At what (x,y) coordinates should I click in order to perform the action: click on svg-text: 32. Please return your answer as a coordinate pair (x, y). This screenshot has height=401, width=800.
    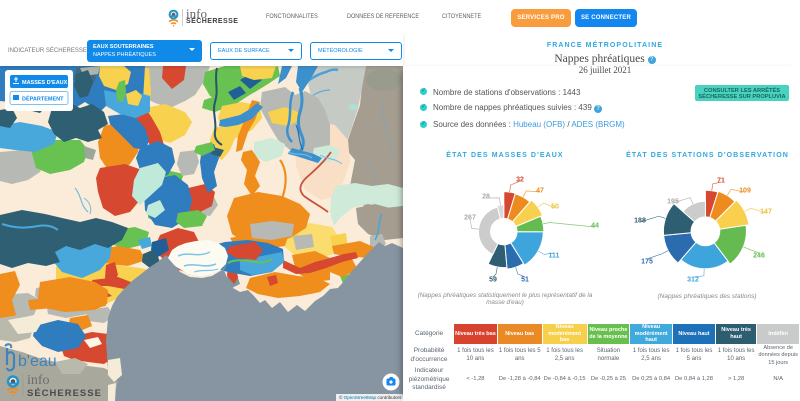
    Looking at the image, I should click on (520, 180).